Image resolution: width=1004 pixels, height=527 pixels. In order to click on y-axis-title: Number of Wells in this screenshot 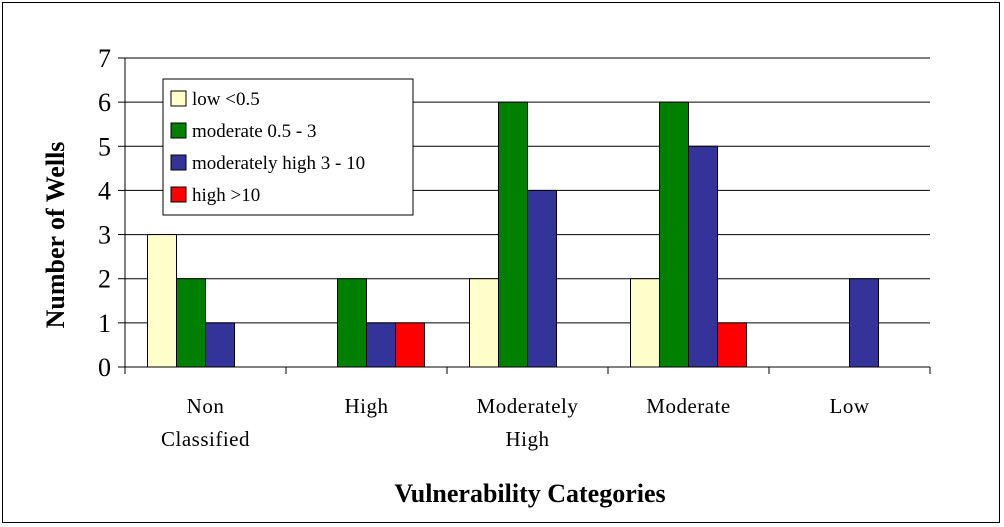, I will do `click(55, 235)`.